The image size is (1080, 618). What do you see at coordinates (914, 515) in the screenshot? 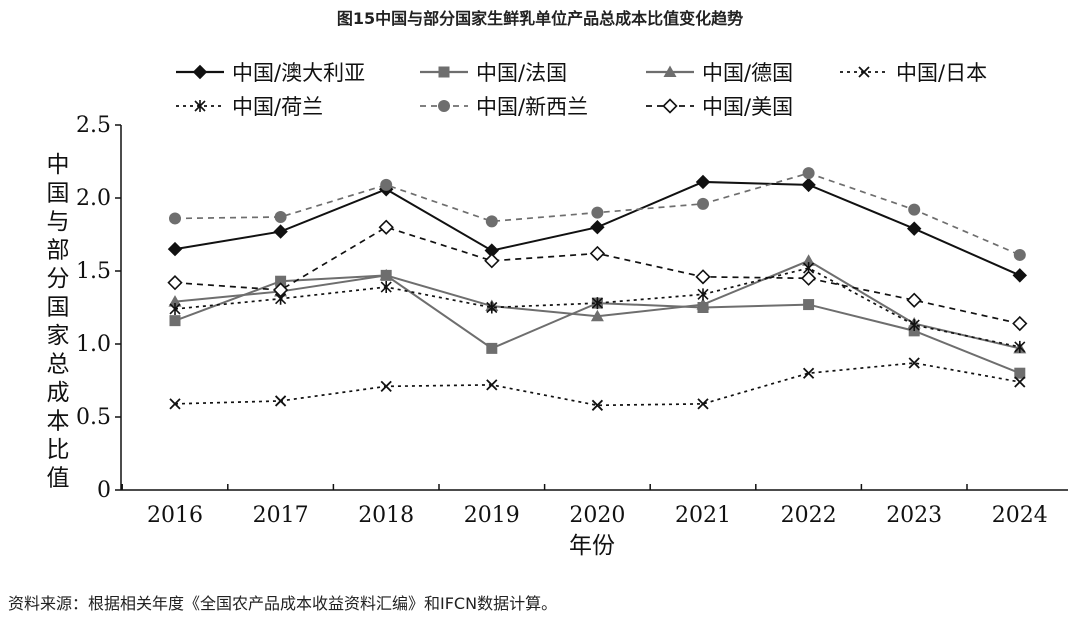
I see `x-tick-label: 2023` at bounding box center [914, 515].